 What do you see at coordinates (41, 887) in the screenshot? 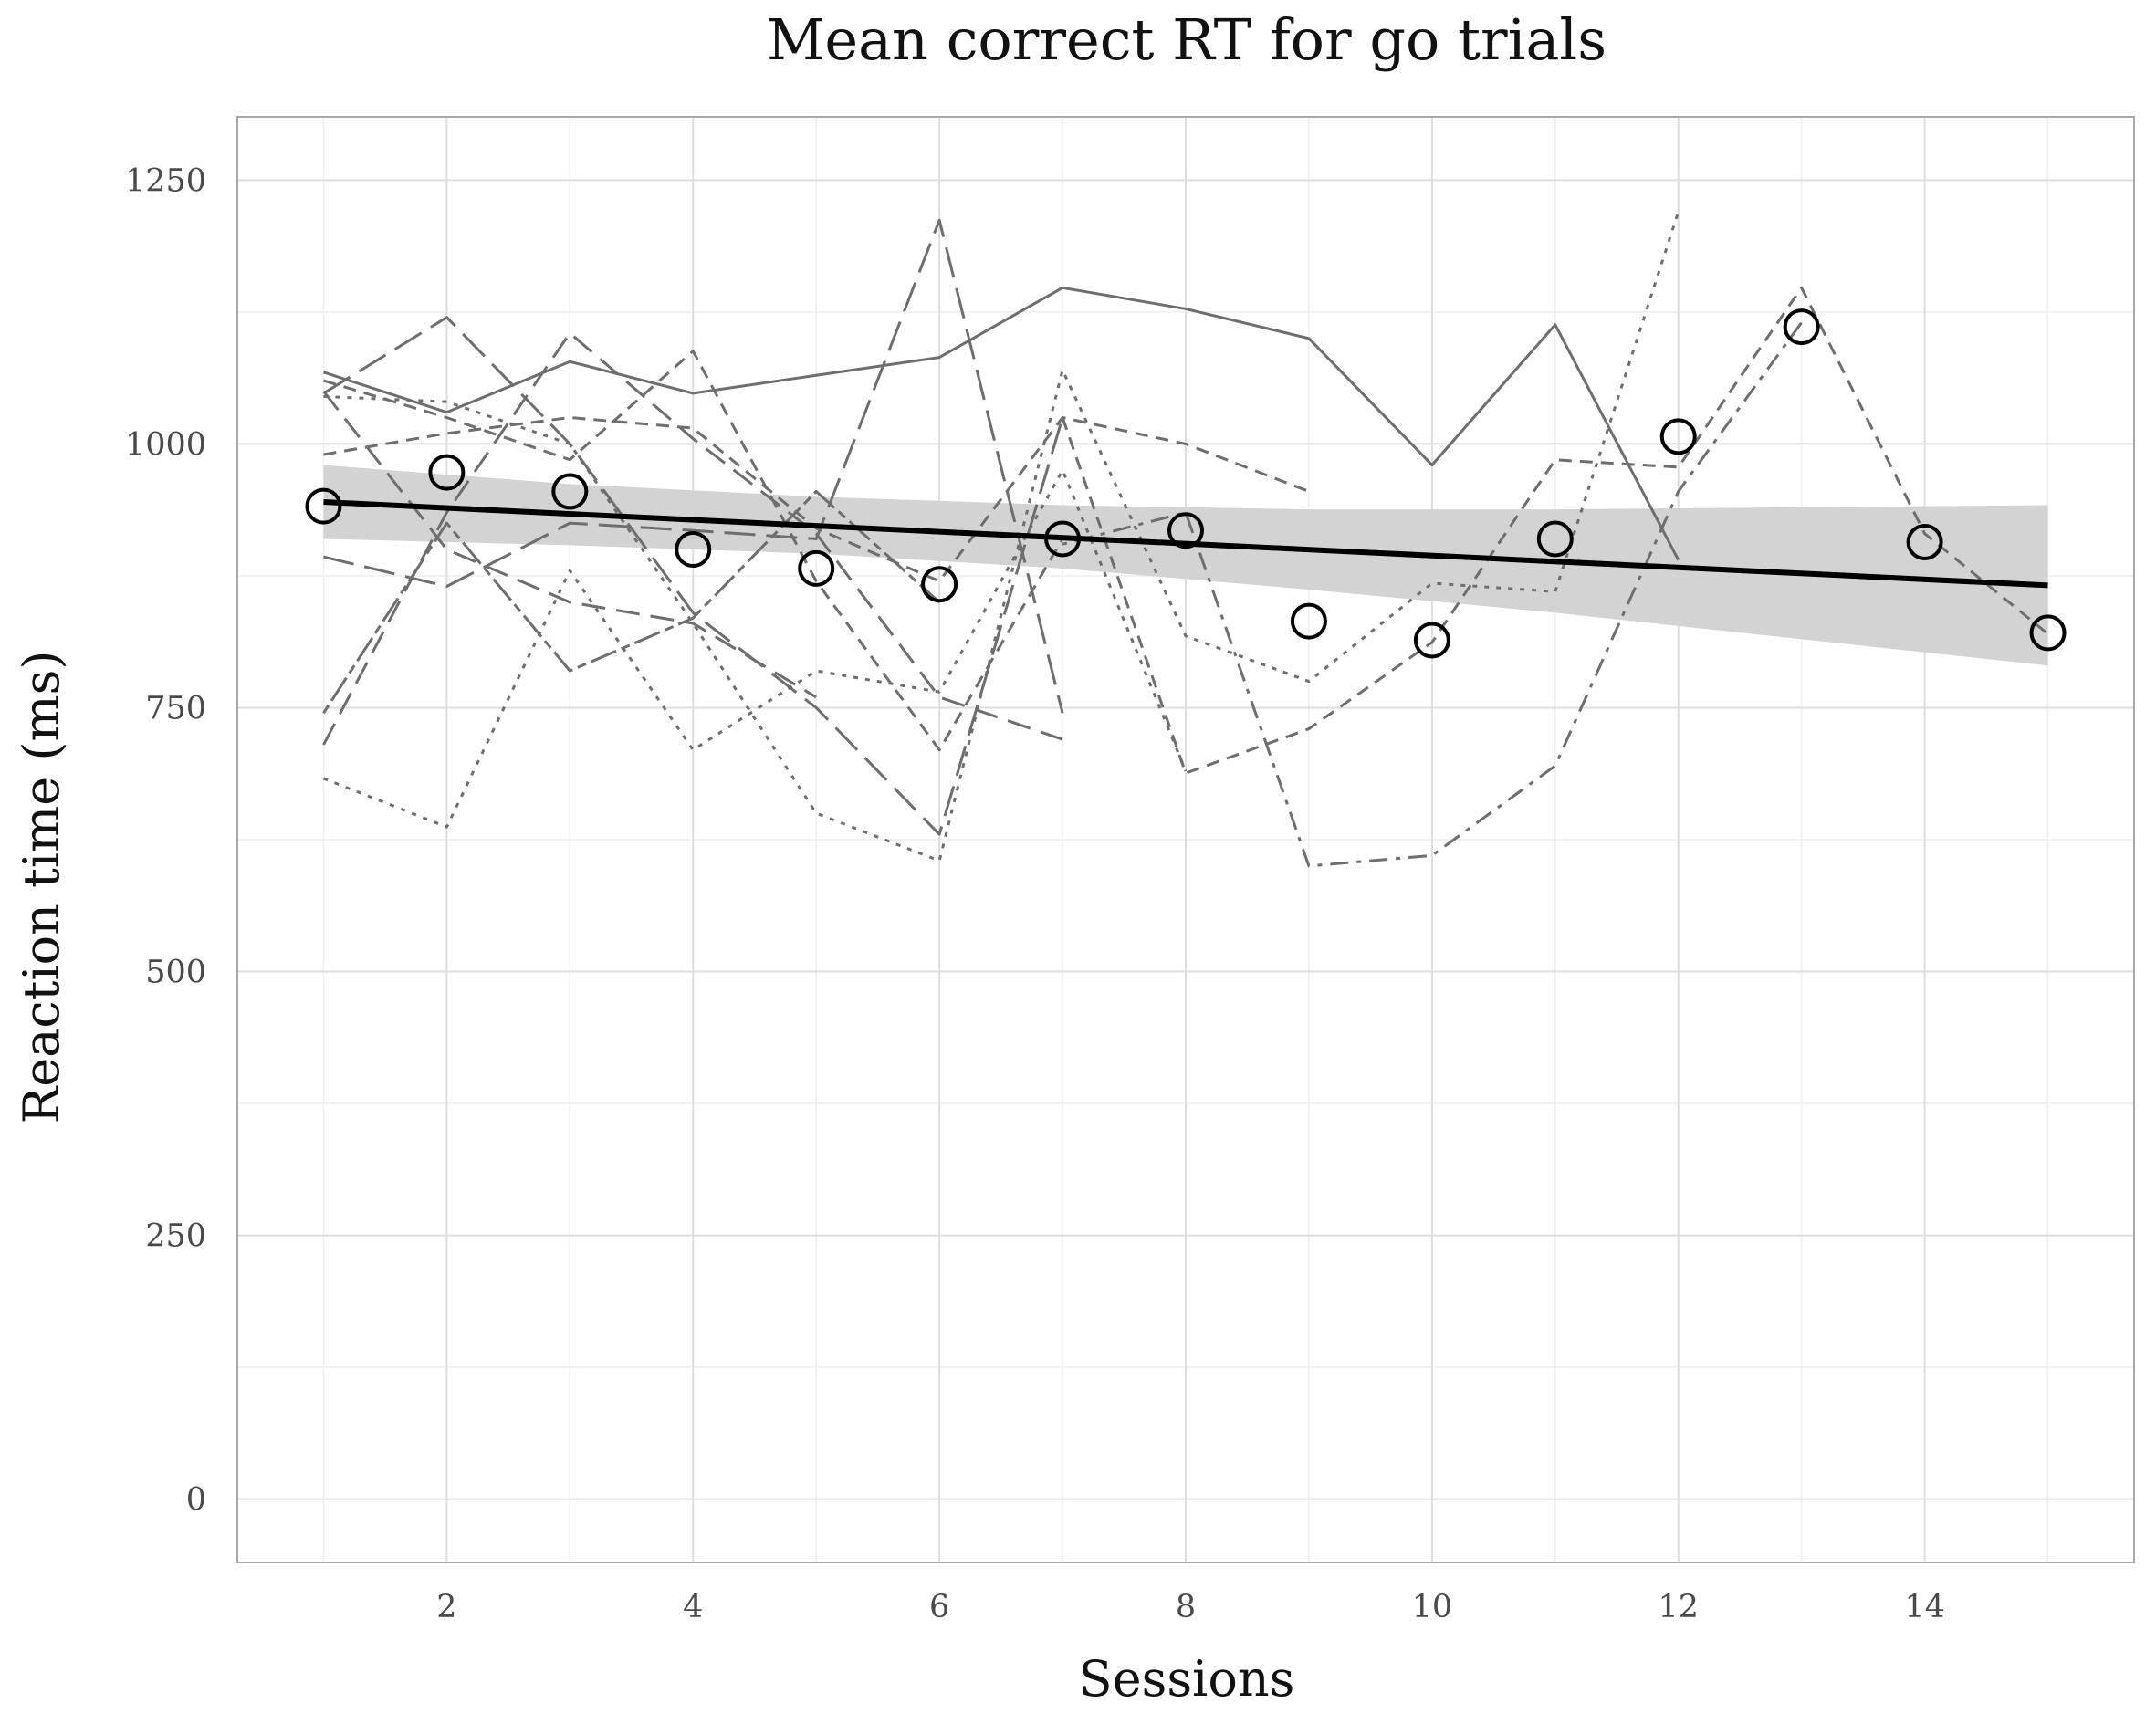
I see `y-axis-title: Reaction time (ms)` at bounding box center [41, 887].